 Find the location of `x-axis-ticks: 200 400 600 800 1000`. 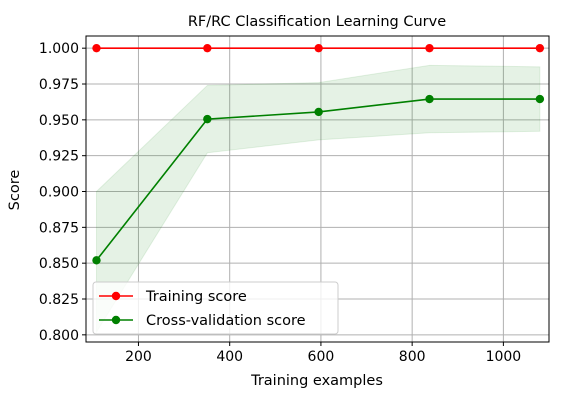

x-axis-ticks: 200 400 600 800 1000 is located at coordinates (323, 353).